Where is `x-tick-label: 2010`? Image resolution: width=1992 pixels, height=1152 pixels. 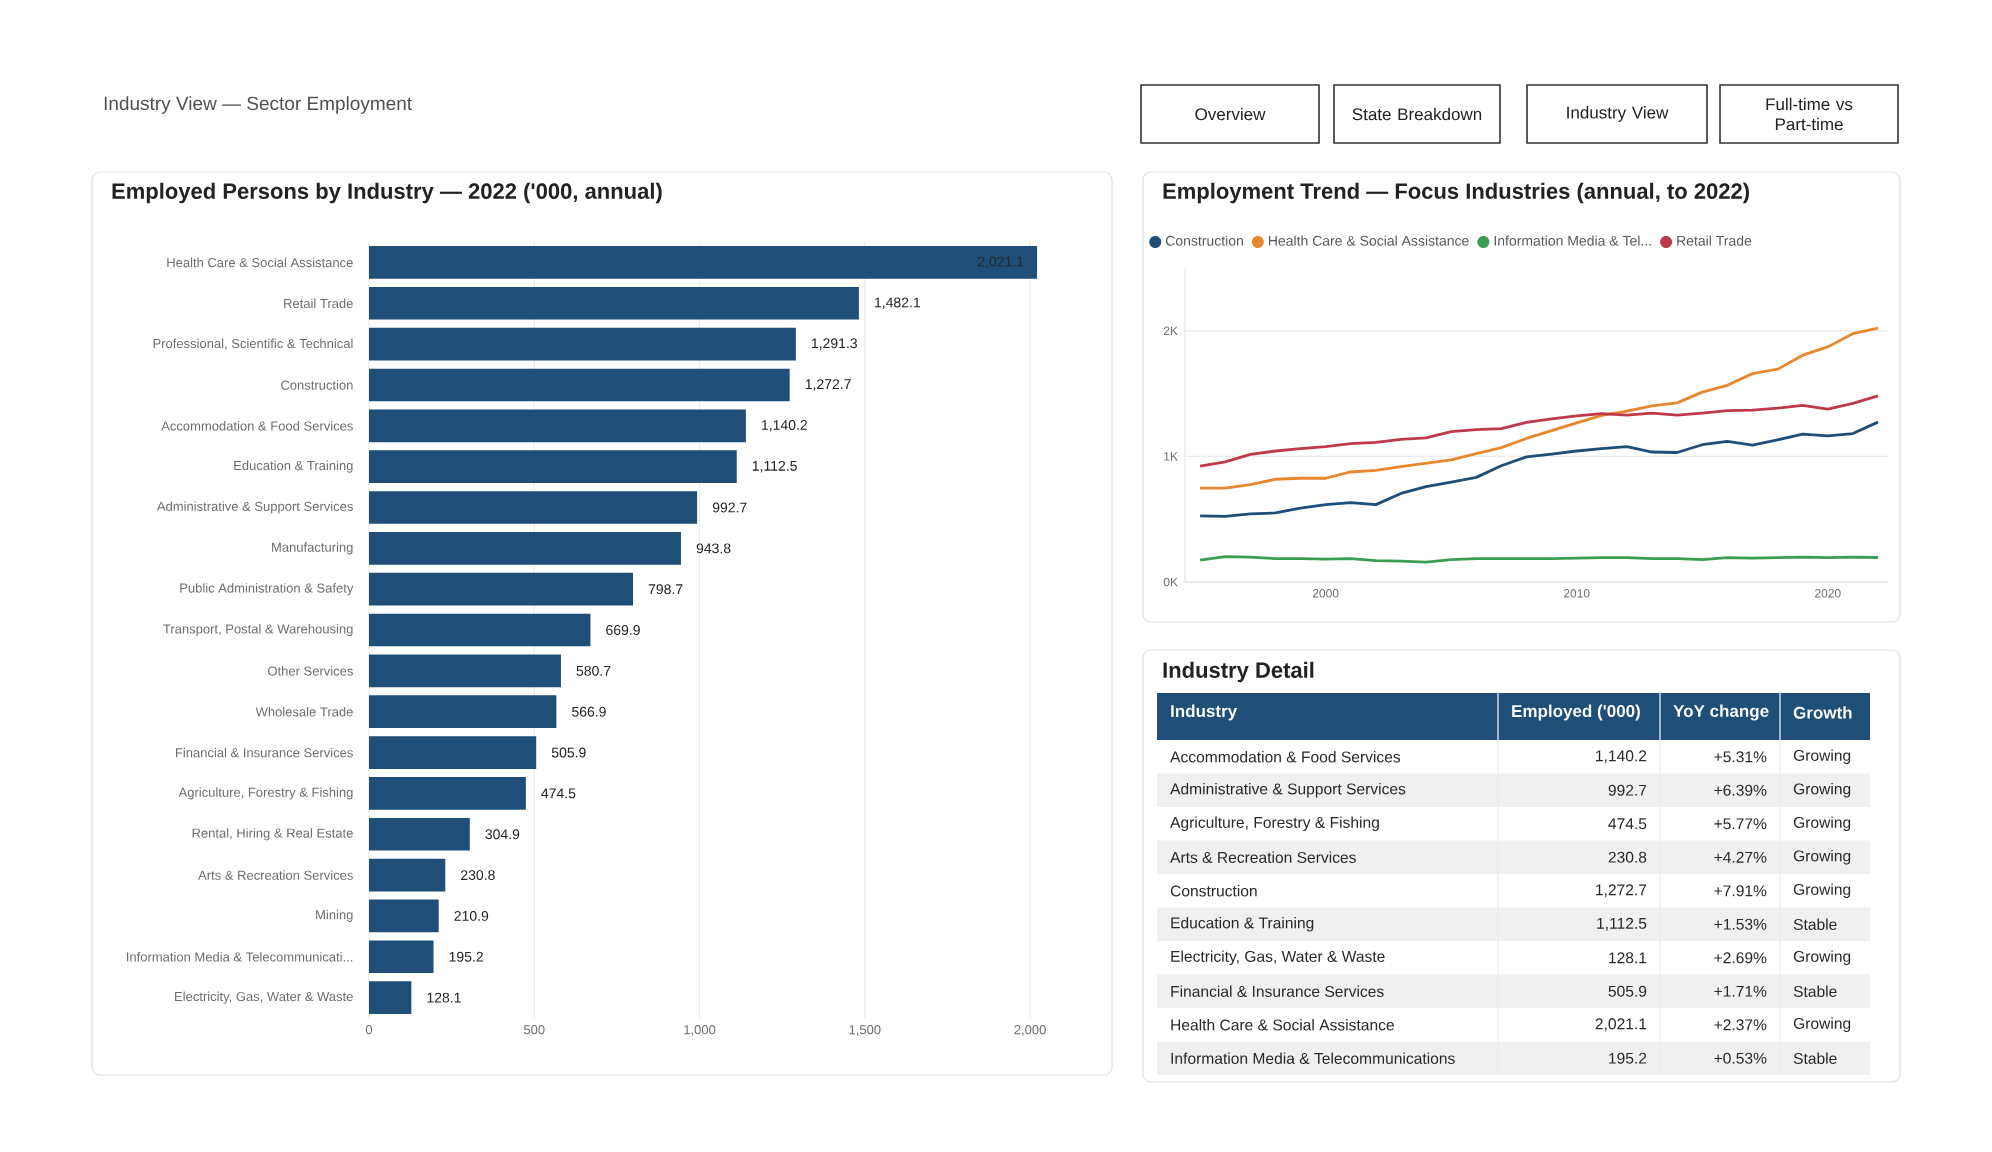
x-tick-label: 2010 is located at coordinates (1576, 593).